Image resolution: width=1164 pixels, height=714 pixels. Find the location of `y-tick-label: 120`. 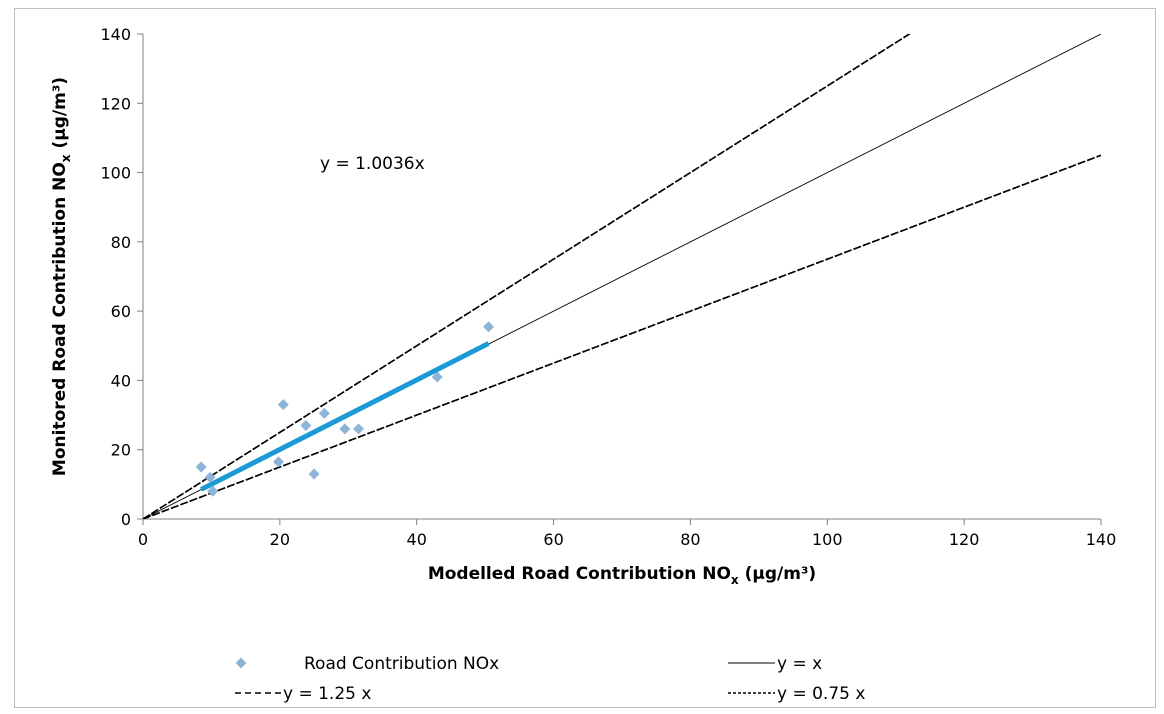

y-tick-label: 120 is located at coordinates (115, 103).